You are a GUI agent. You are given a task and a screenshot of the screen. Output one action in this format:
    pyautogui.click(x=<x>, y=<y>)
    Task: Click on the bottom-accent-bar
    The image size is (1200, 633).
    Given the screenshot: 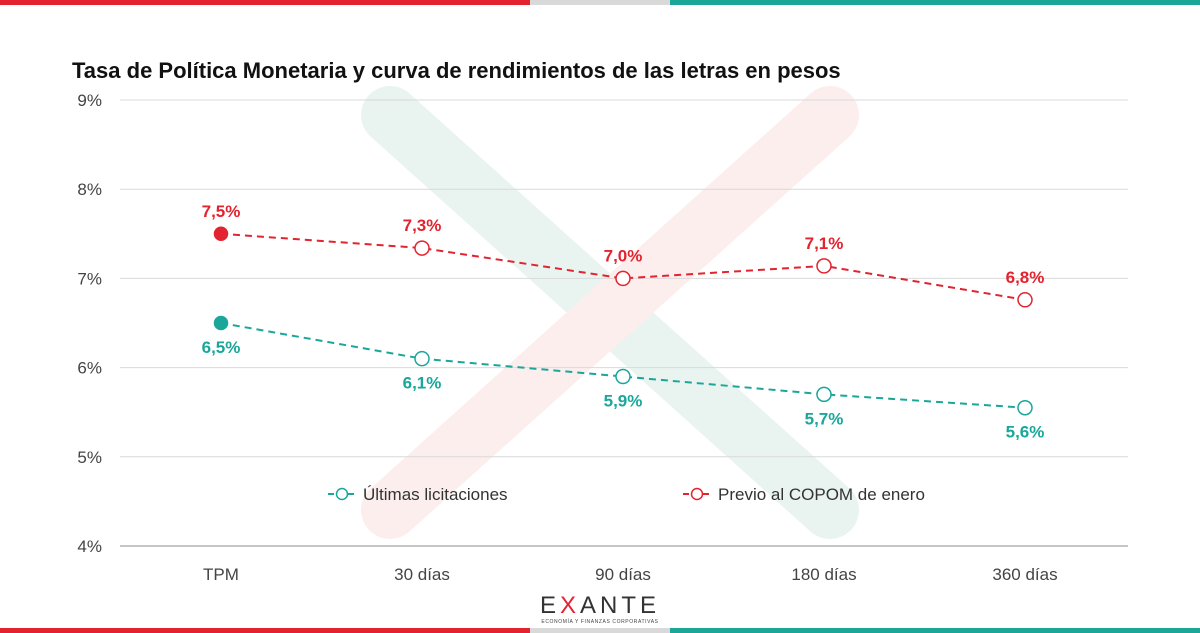 What is the action you would take?
    pyautogui.click(x=600, y=630)
    